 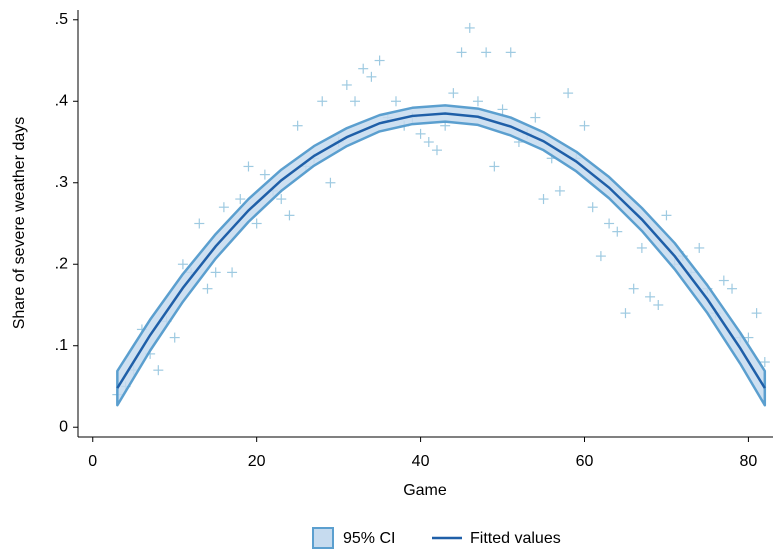 What do you see at coordinates (61, 19) in the screenshot?
I see `y-tick-label: .5` at bounding box center [61, 19].